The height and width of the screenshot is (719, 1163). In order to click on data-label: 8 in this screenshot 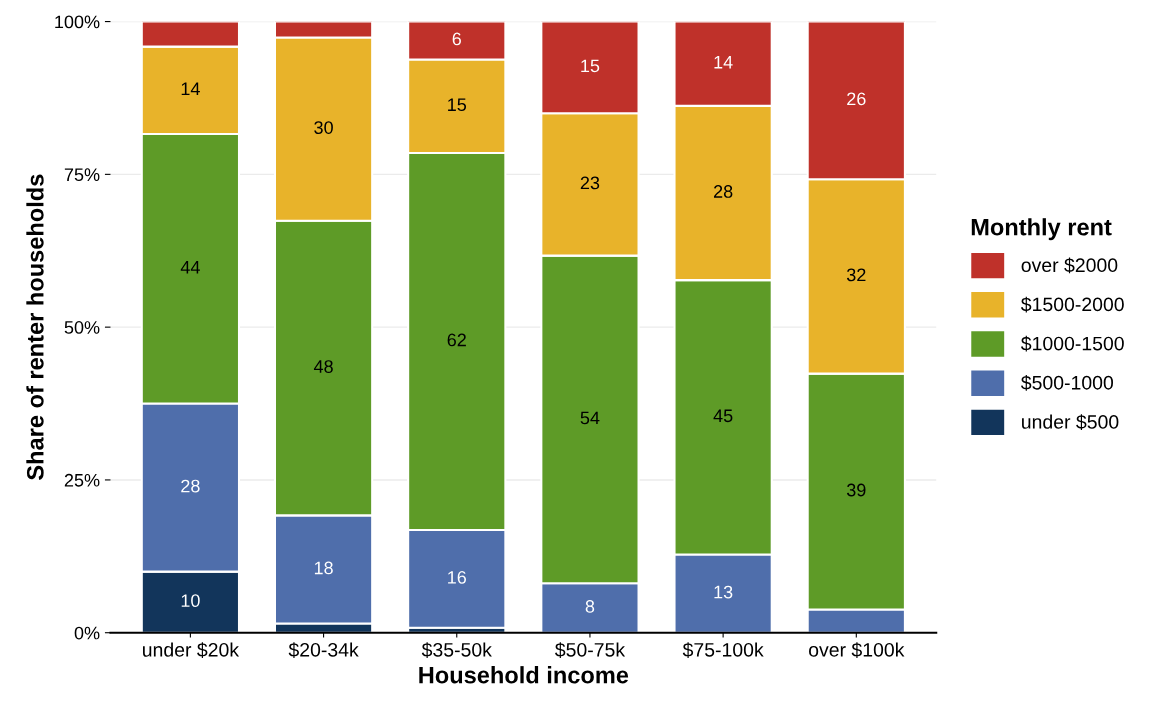, I will do `click(590, 606)`.